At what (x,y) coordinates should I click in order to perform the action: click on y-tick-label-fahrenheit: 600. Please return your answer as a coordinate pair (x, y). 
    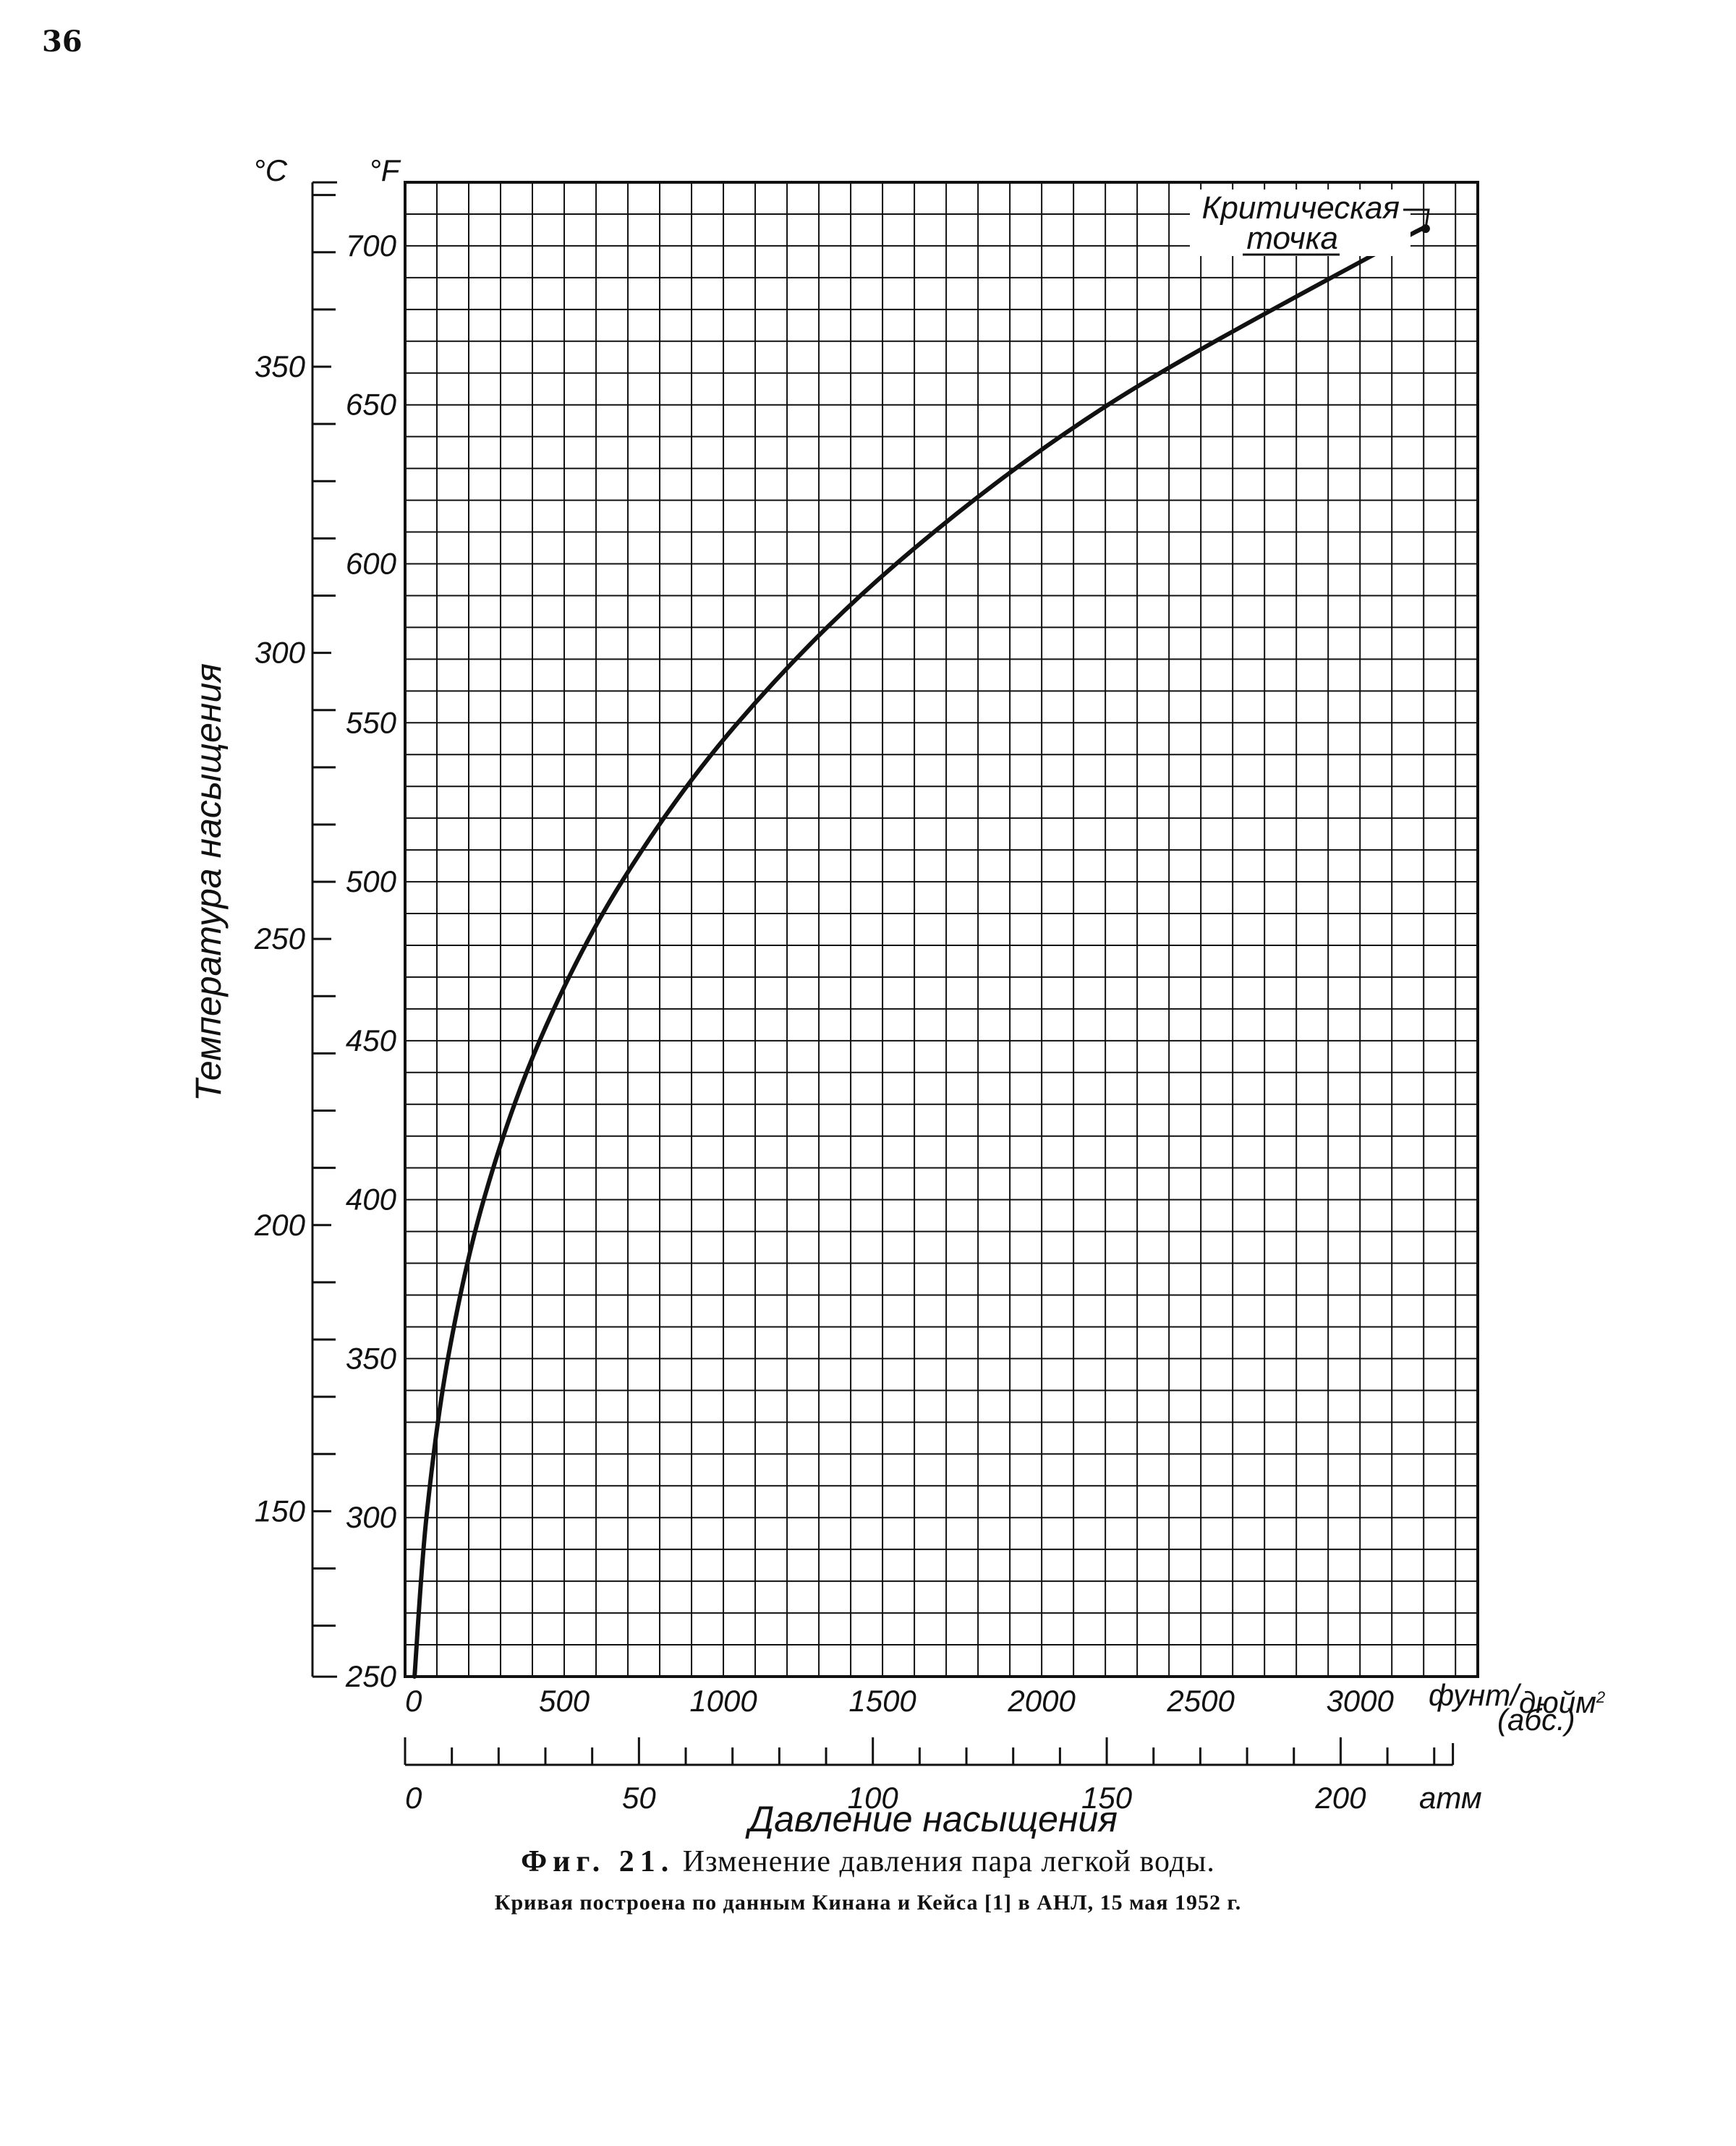
    Looking at the image, I should click on (372, 563).